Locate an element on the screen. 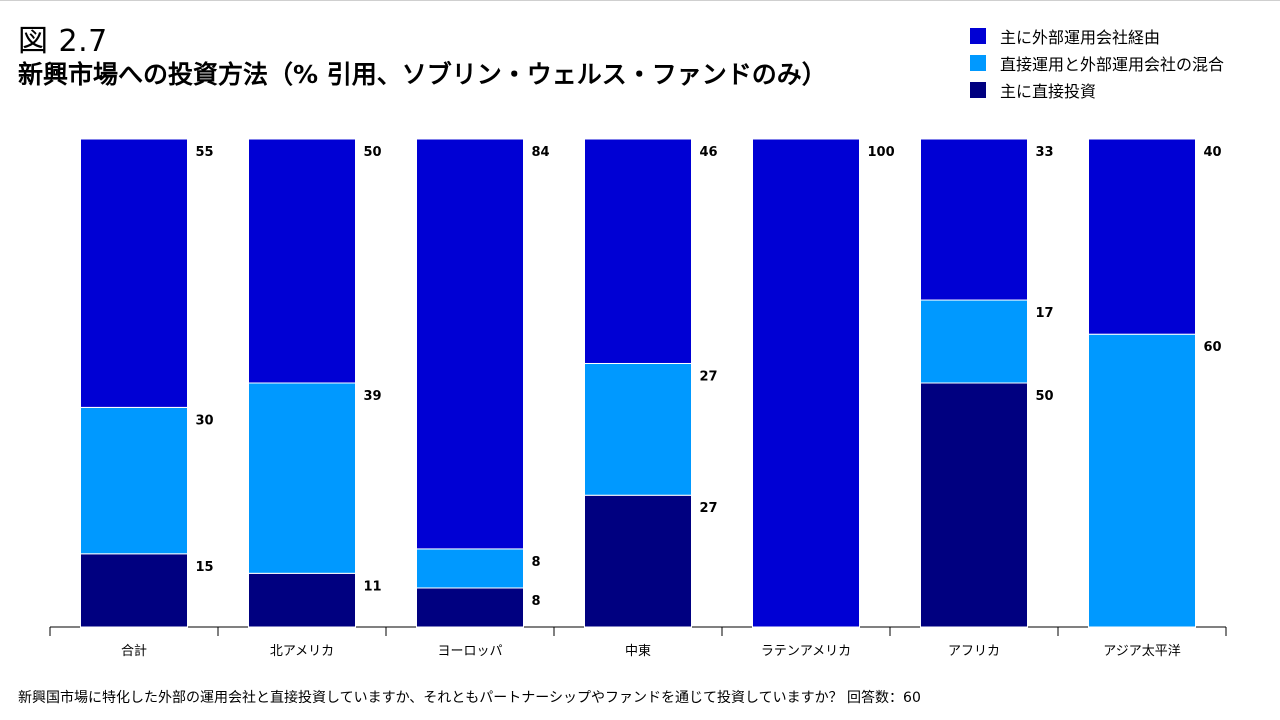 This screenshot has width=1280, height=720. x-tick-label: 中東 is located at coordinates (638, 651).